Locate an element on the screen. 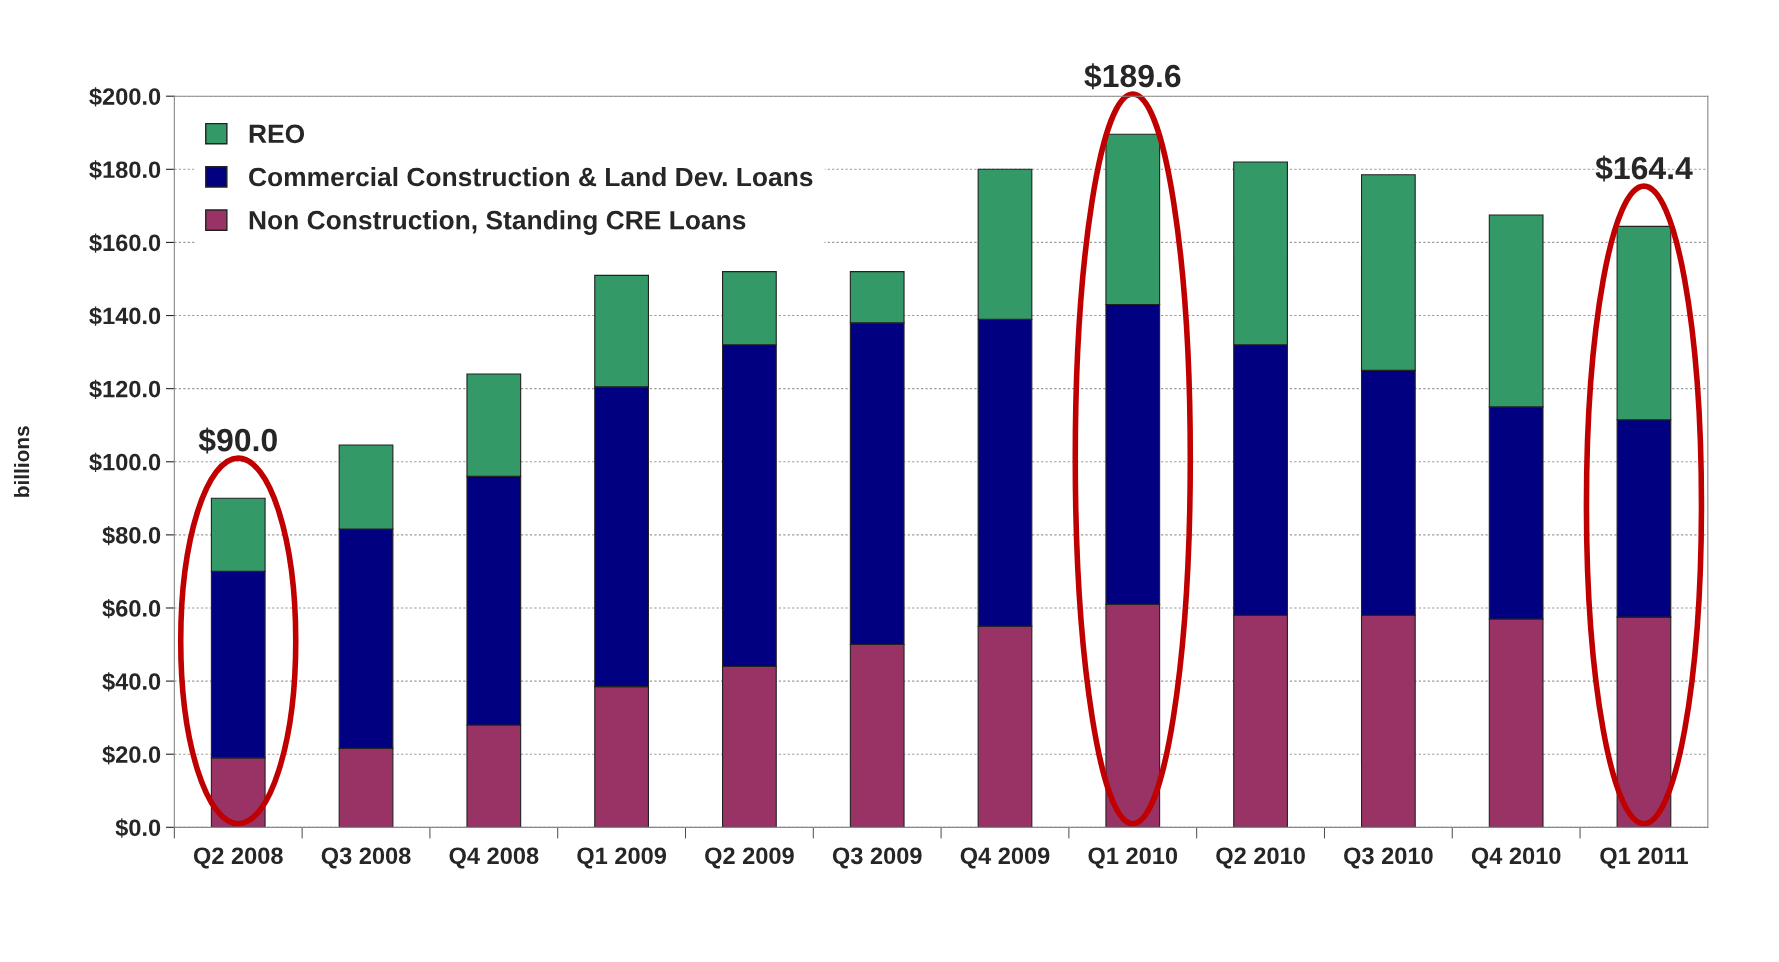  y-tick-label: $0.0 is located at coordinates (138, 828).